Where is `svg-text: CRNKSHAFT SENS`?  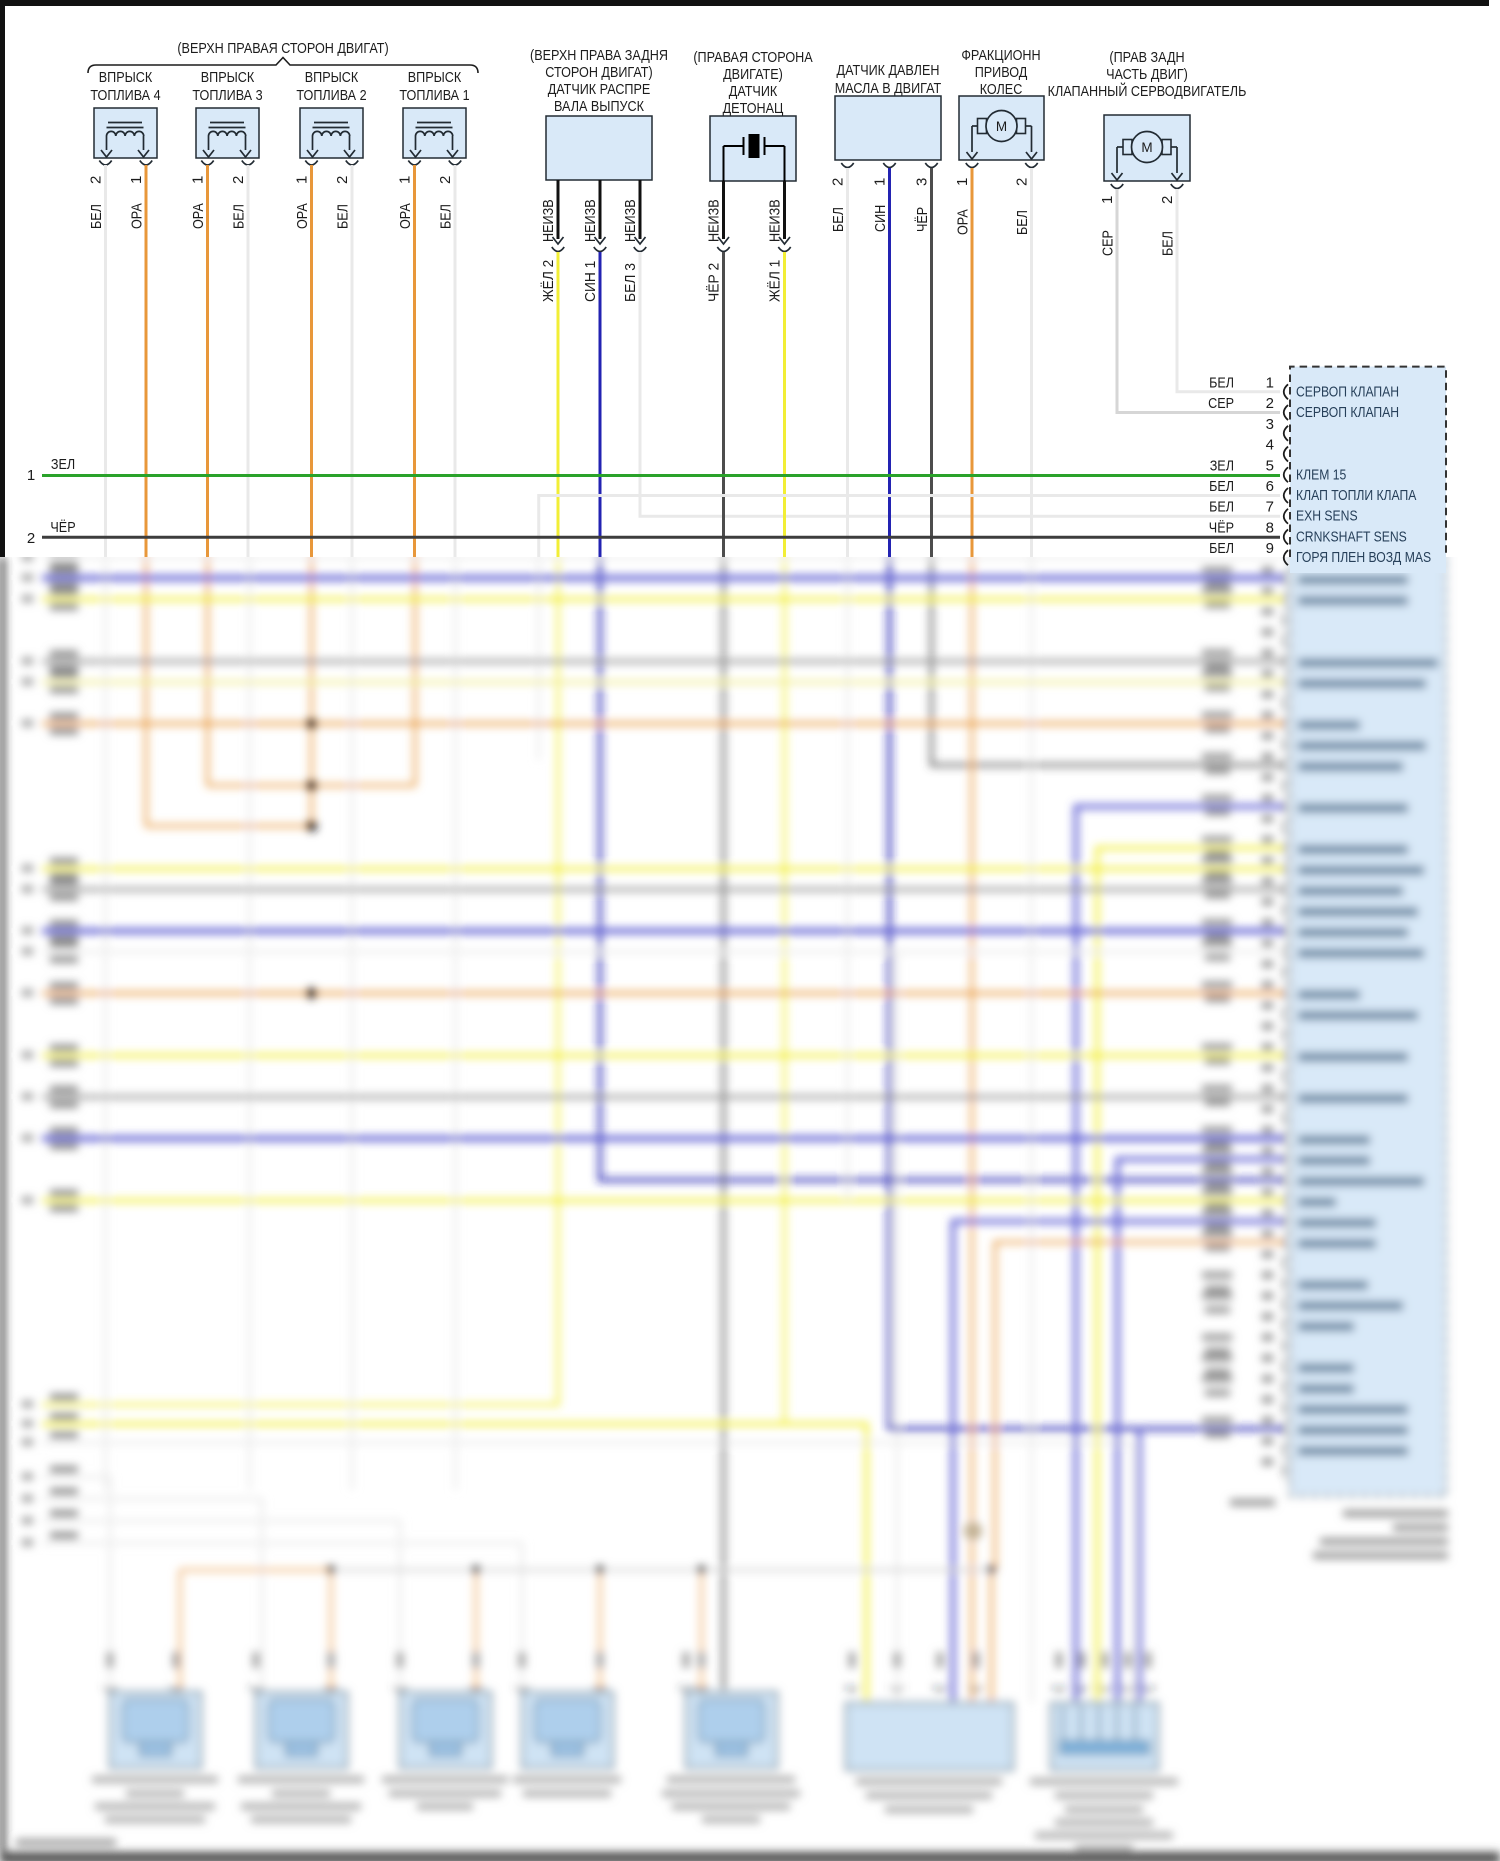 svg-text: CRNKSHAFT SENS is located at coordinates (1351, 537).